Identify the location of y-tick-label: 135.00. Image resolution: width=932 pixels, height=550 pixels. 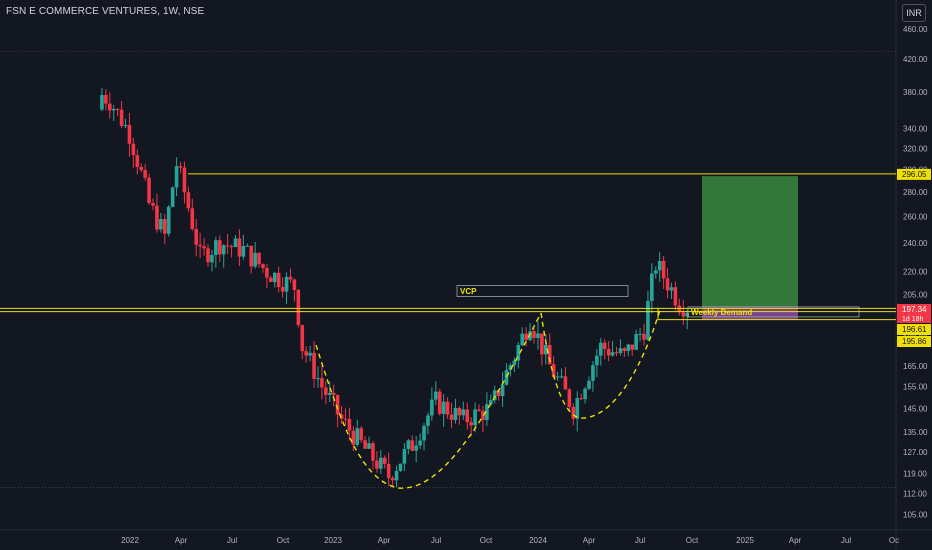
(915, 432).